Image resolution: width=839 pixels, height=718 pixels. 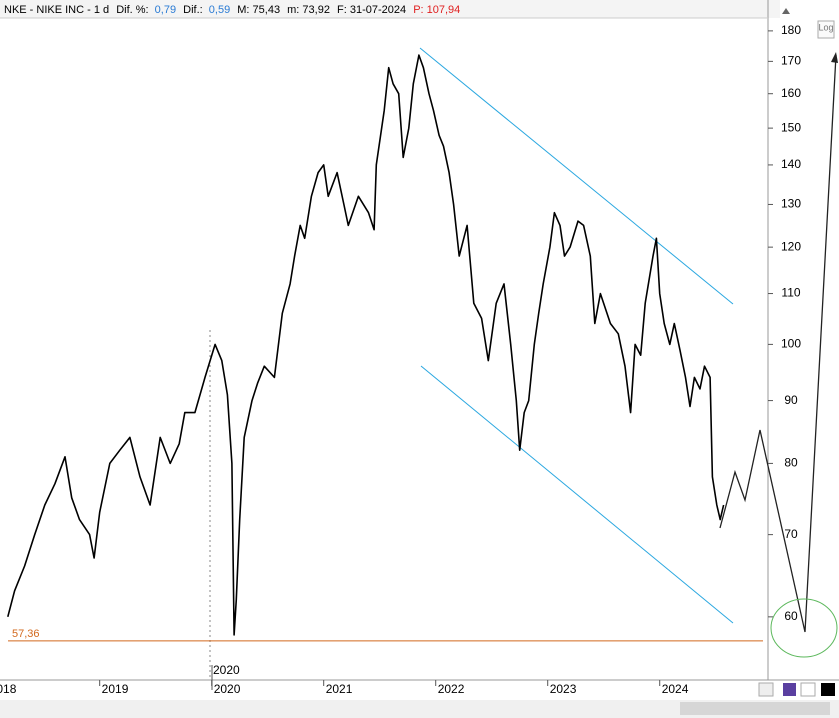 I want to click on symbol: NKE - NIKE INC - 1 d, so click(x=56, y=10).